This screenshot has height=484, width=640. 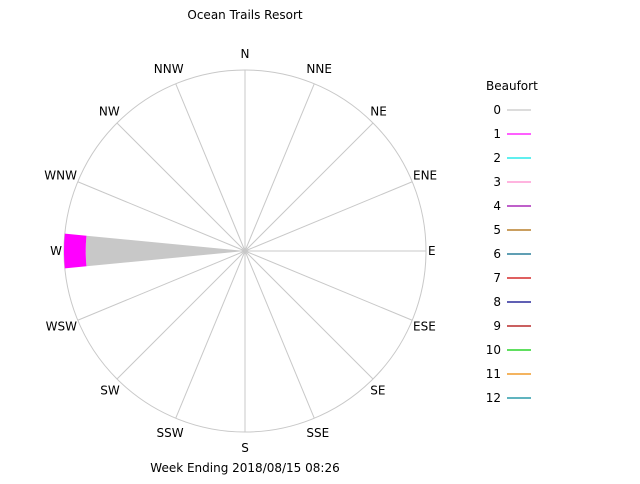 I want to click on spoke-nw, so click(x=181, y=187).